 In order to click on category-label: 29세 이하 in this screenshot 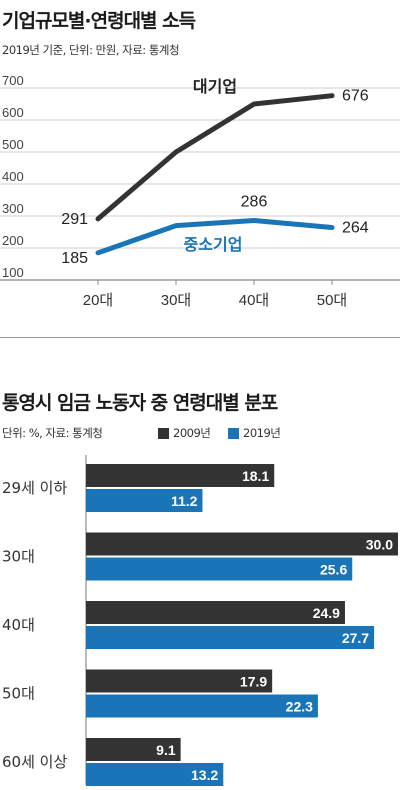, I will do `click(34, 488)`.